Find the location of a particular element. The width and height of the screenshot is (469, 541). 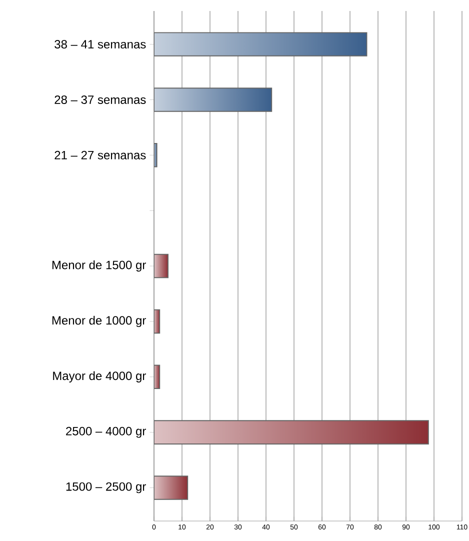

y-tick-label: Mayor de 4000 gr is located at coordinates (99, 376).